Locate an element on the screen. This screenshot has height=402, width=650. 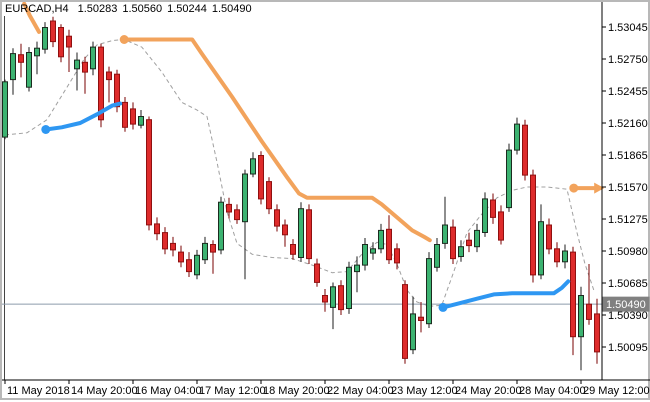
time-tick-label: 18 May 20:00 is located at coordinates (296, 391).